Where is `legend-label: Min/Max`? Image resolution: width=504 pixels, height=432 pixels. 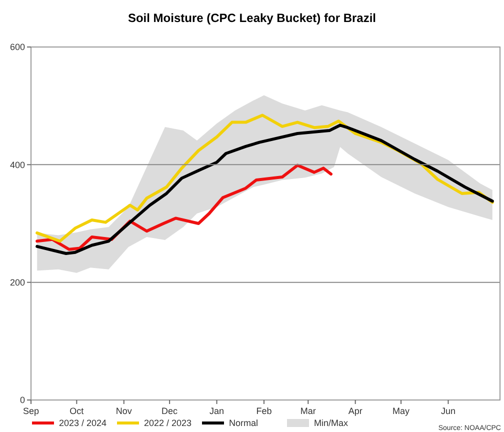
legend-label: Min/Max is located at coordinates (331, 423).